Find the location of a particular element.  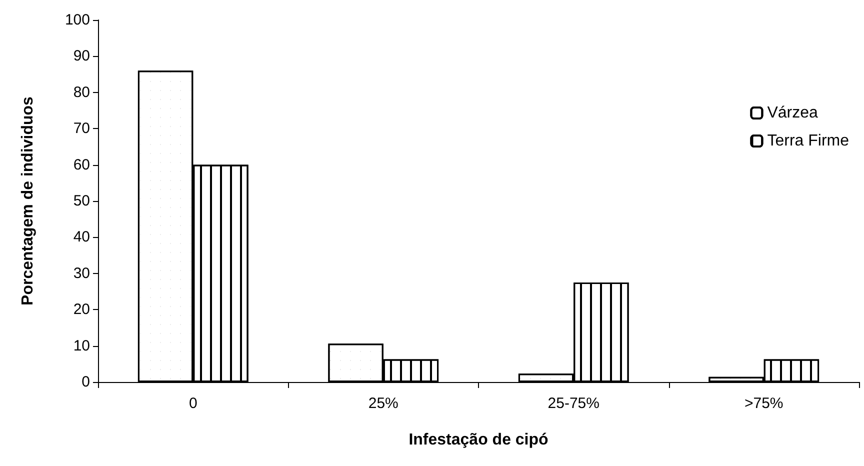

y-tick-label: 20 is located at coordinates (81, 309).